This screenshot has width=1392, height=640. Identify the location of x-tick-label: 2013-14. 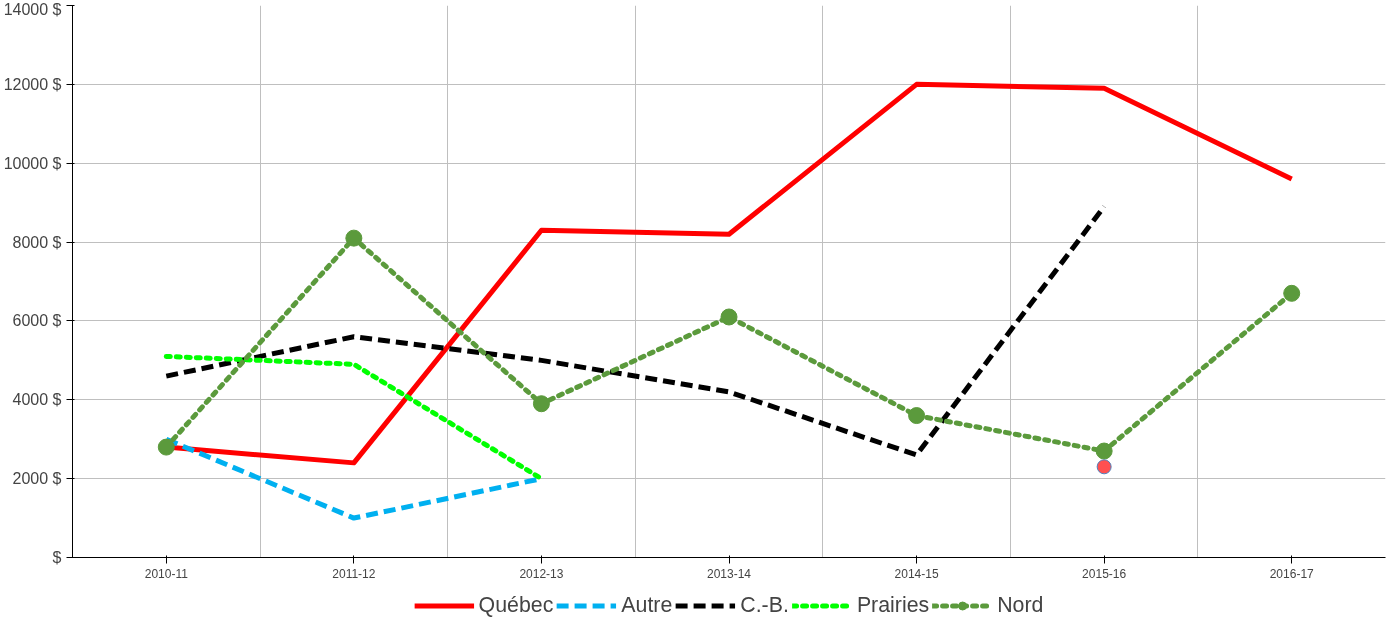
(729, 573).